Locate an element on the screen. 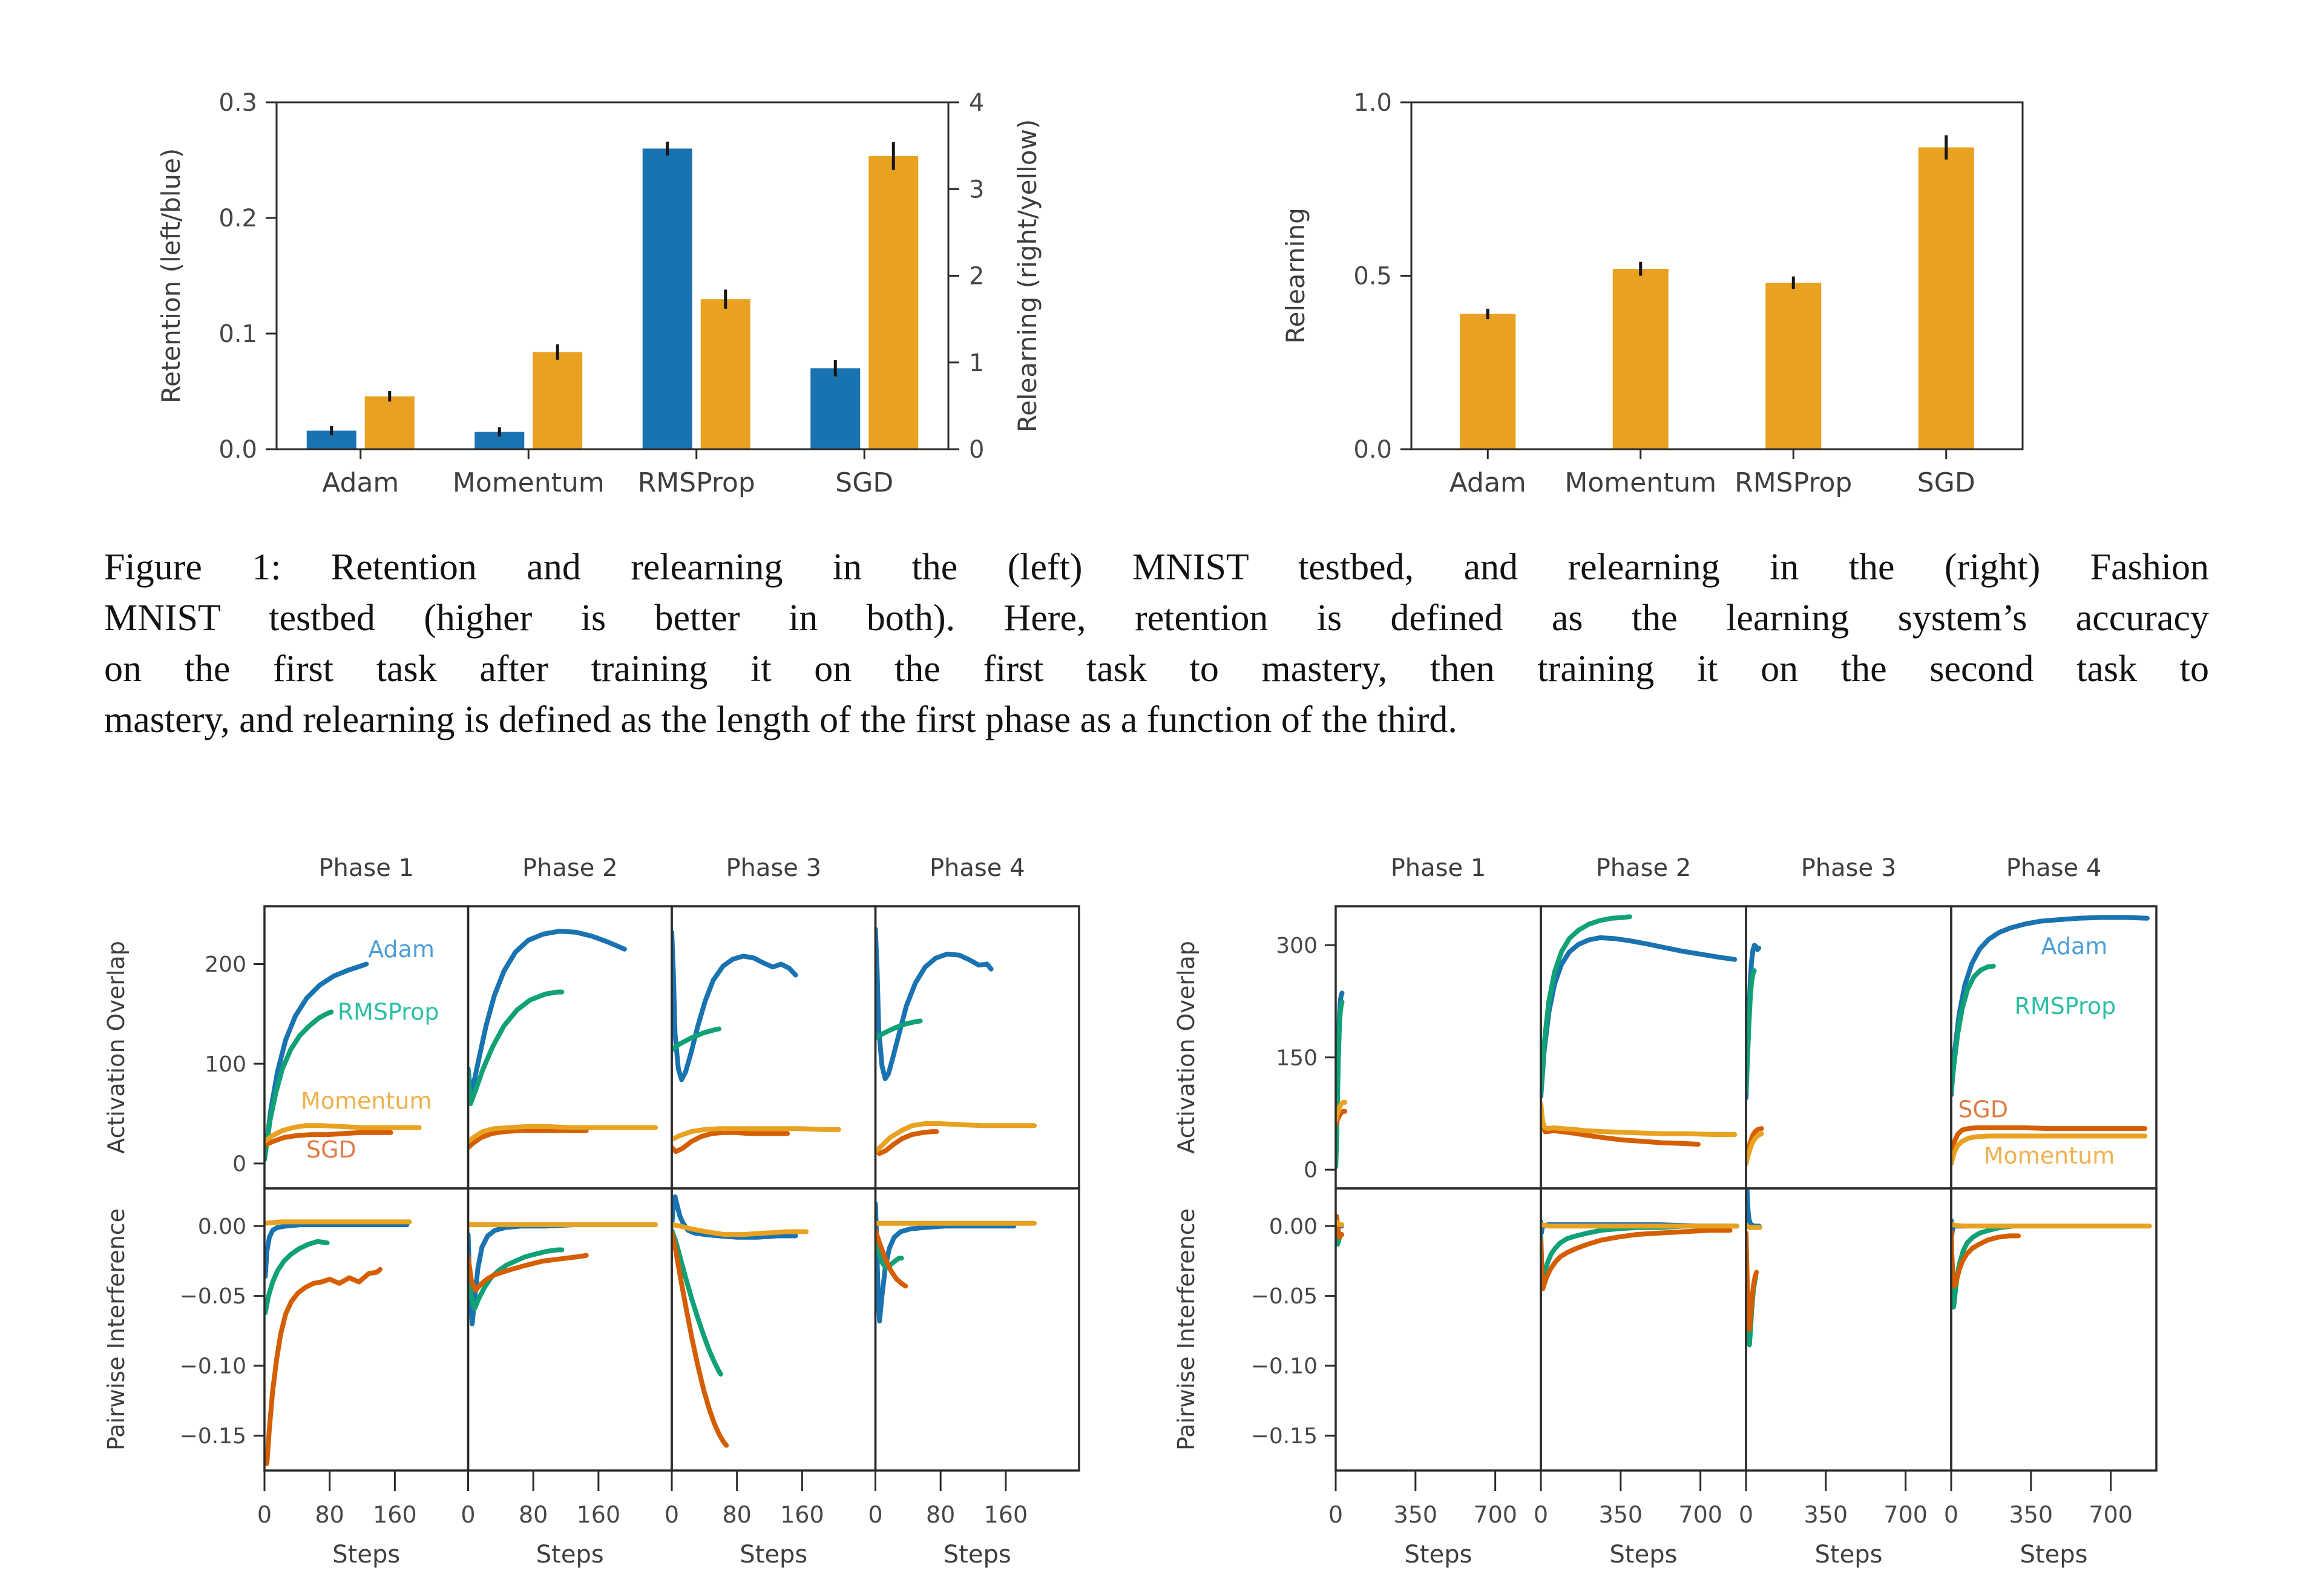 This screenshot has height=1571, width=2324. phase-title: Phase 4 is located at coordinates (977, 868).